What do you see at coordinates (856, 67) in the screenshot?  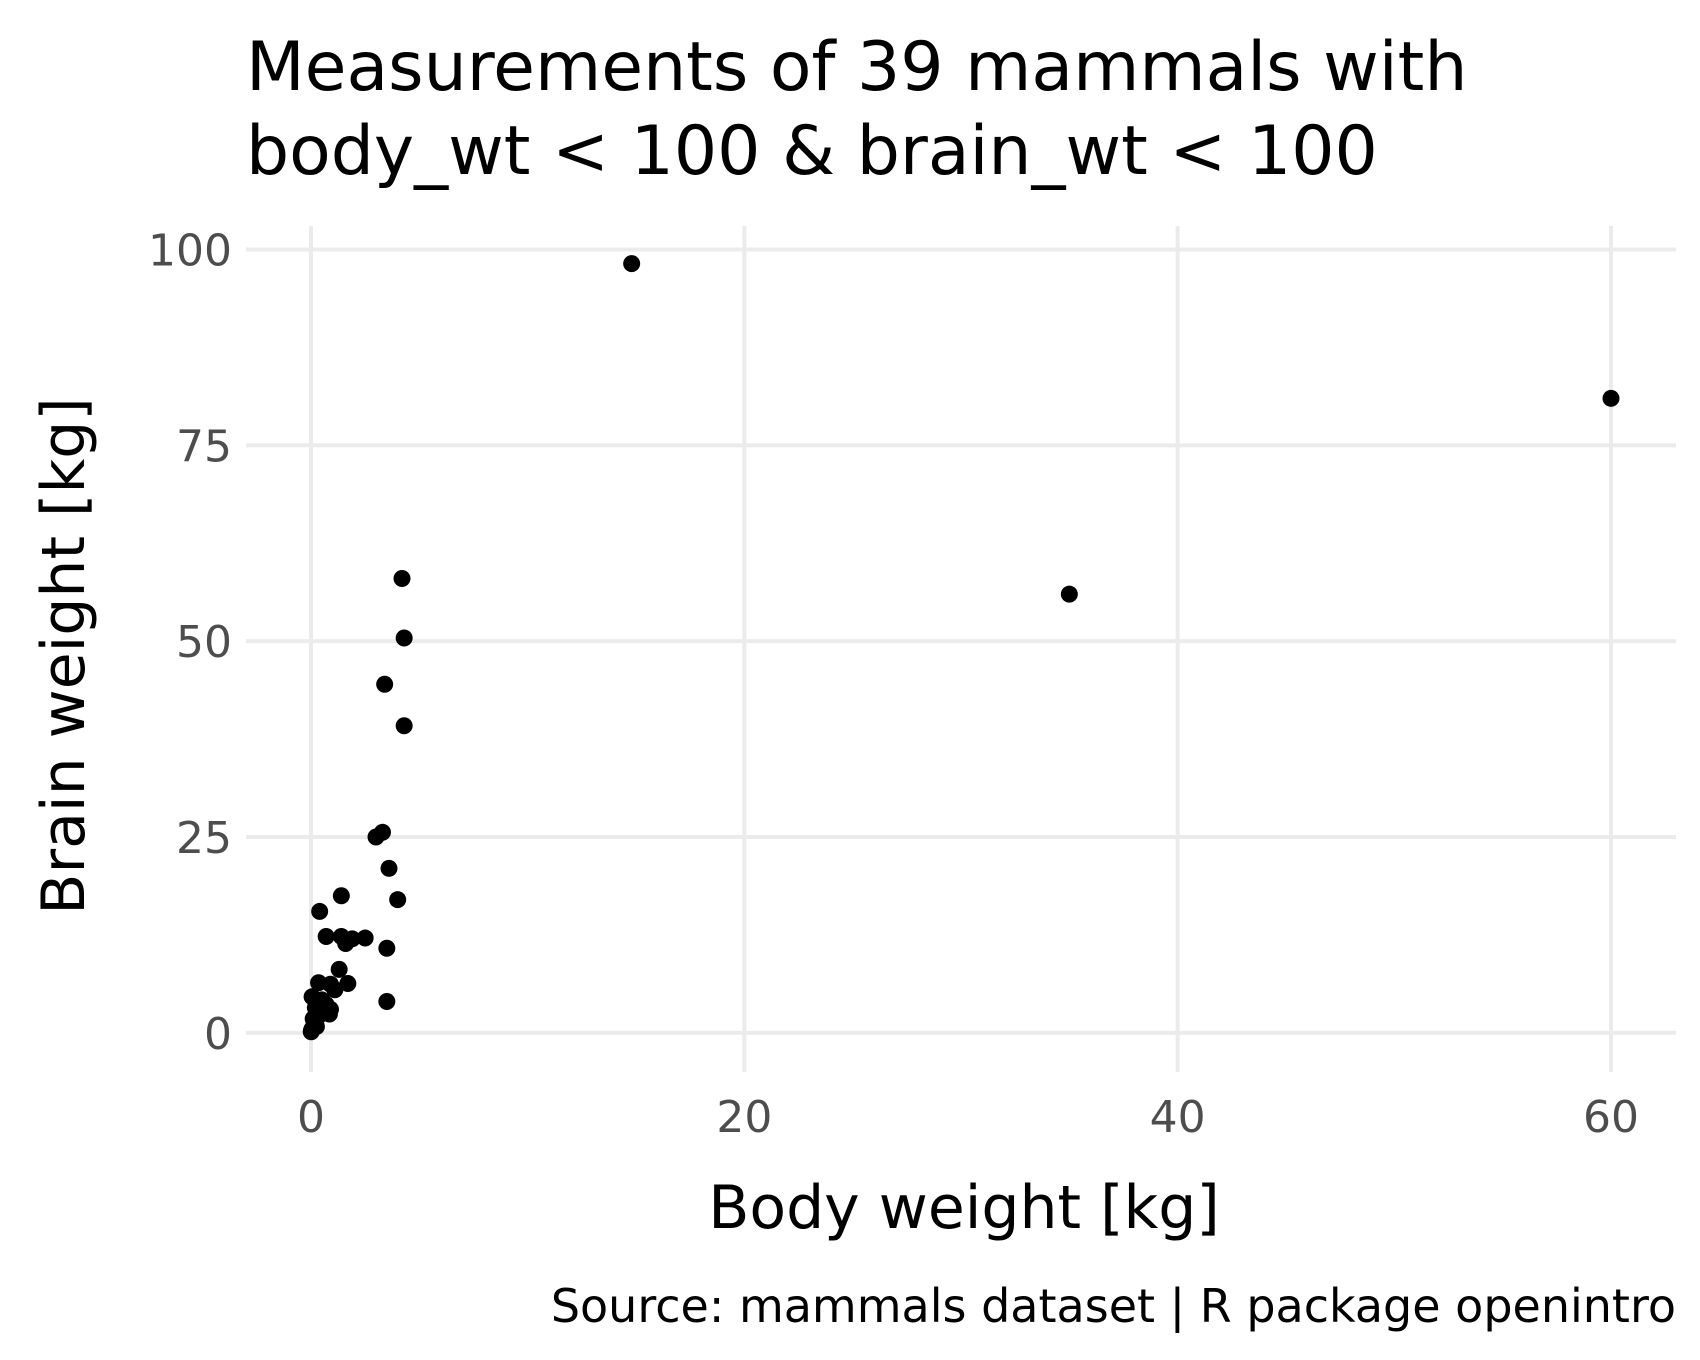 I see `chart-title-line-1: Measurements of 39 mammals with` at bounding box center [856, 67].